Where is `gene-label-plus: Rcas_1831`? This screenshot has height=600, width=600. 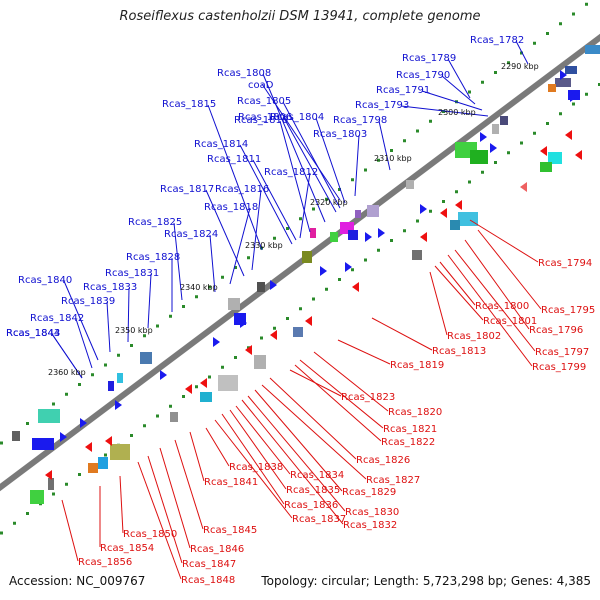 gene-label-plus: Rcas_1831 is located at coordinates (132, 273).